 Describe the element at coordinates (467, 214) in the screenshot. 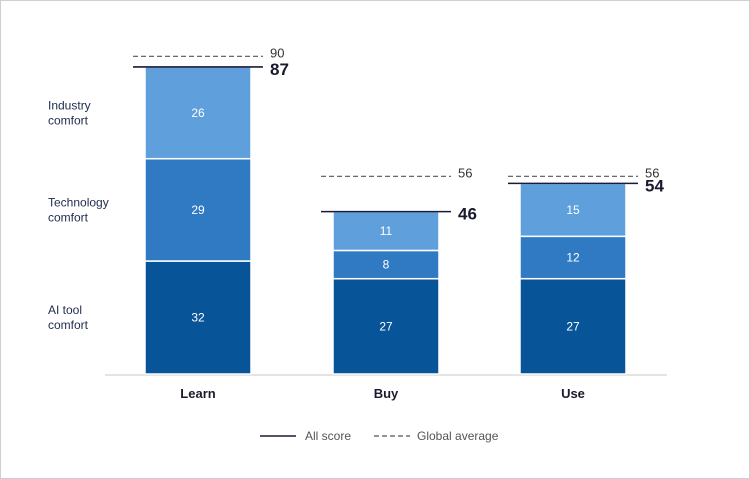

I see `total-label-buy: 46` at that location.